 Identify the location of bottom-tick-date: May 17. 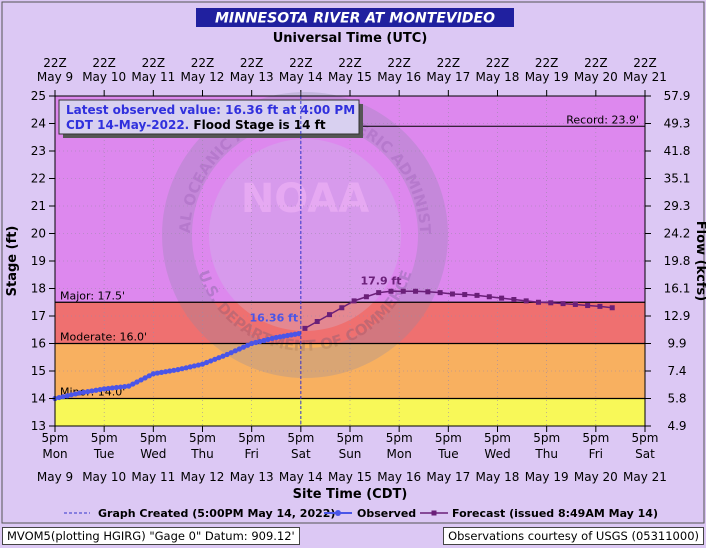
(448, 477).